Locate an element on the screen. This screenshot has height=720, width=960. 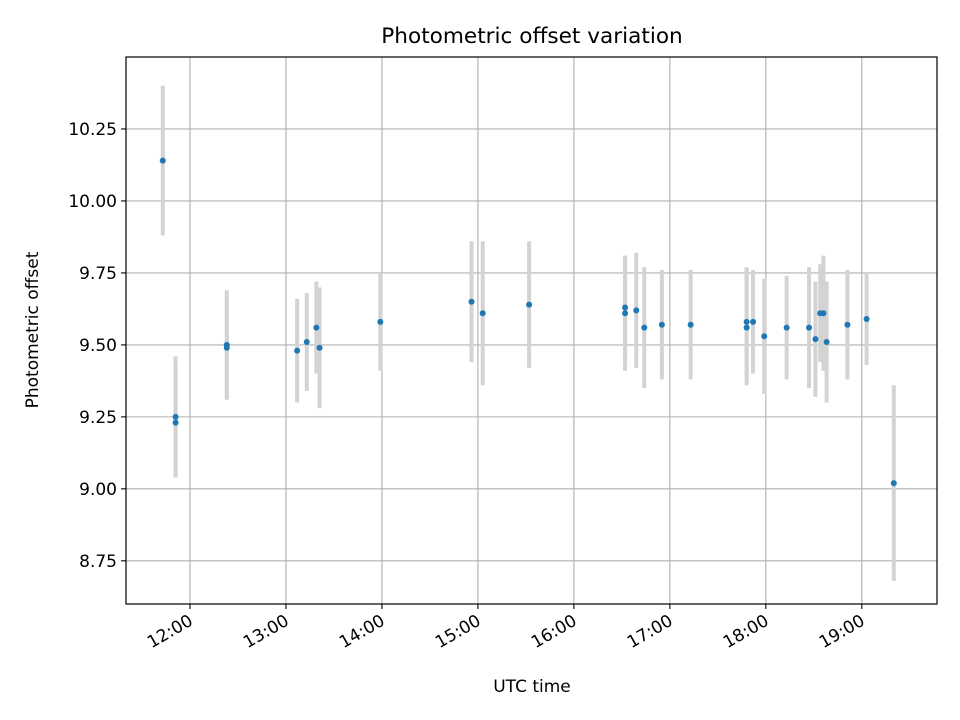
y-tick-label: 10.25 is located at coordinates (92, 130).